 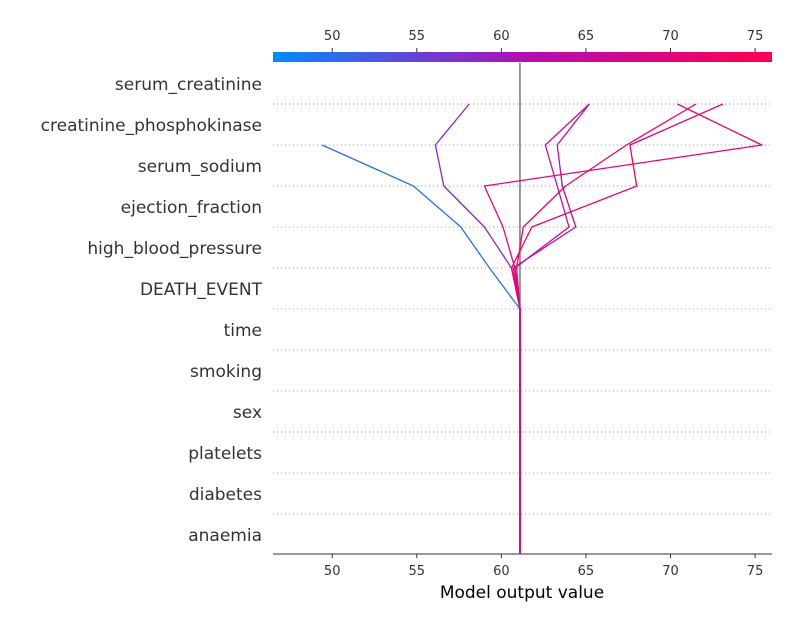 What do you see at coordinates (501, 36) in the screenshot?
I see `x-tick-label-top: 60` at bounding box center [501, 36].